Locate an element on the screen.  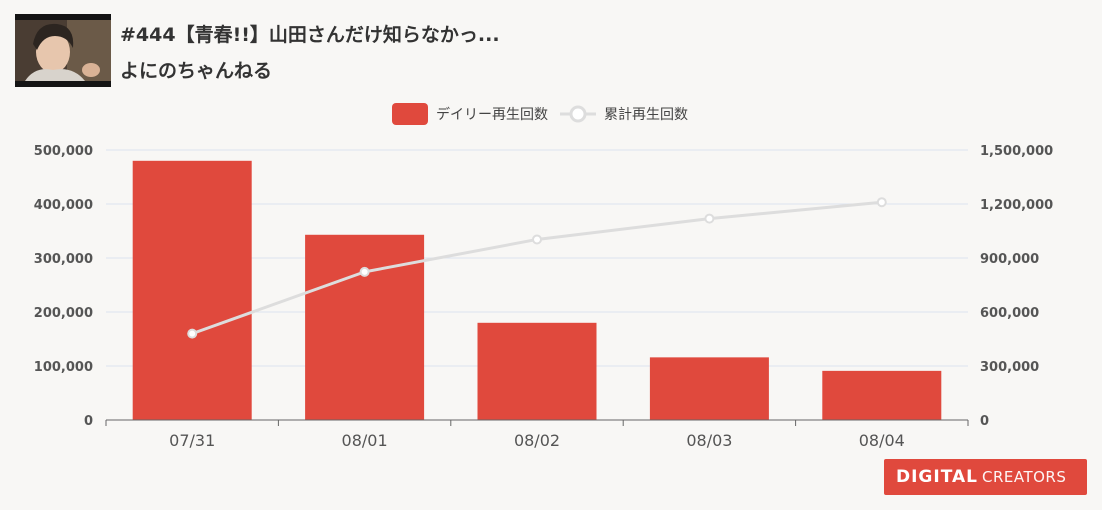
y-right-tick-label: 900,000 is located at coordinates (1009, 259).